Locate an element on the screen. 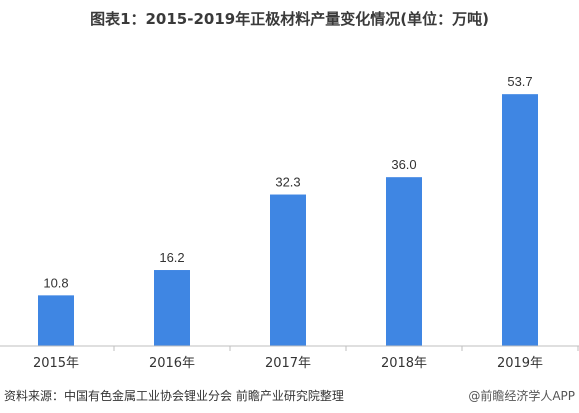  chart-title: 图表1：2015-2019年正极材料产量变化情况(单位：万吨) is located at coordinates (289, 19).